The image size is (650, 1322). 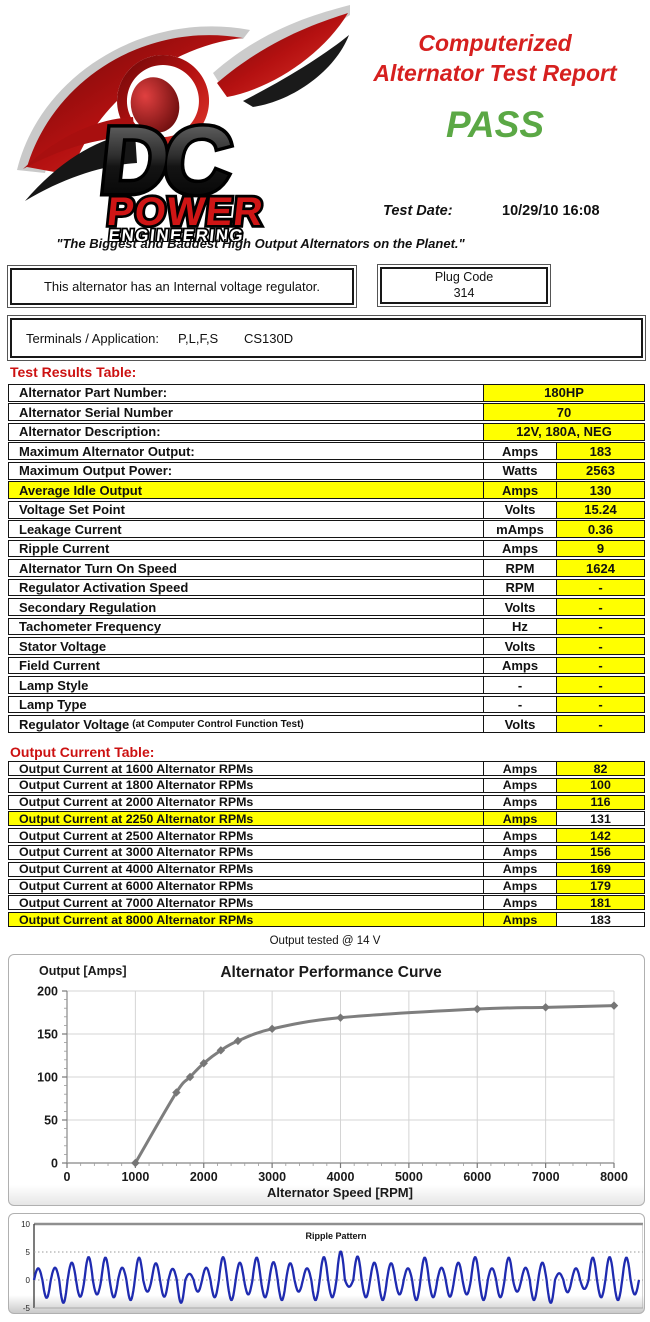 I want to click on test-date-value: 10/29/10 16:08, so click(x=551, y=211).